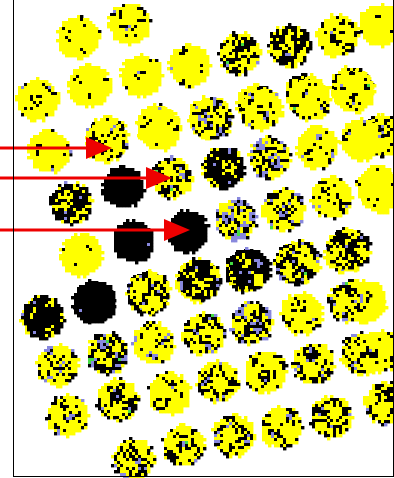  I want to click on arrow-group, so click(95, 189).